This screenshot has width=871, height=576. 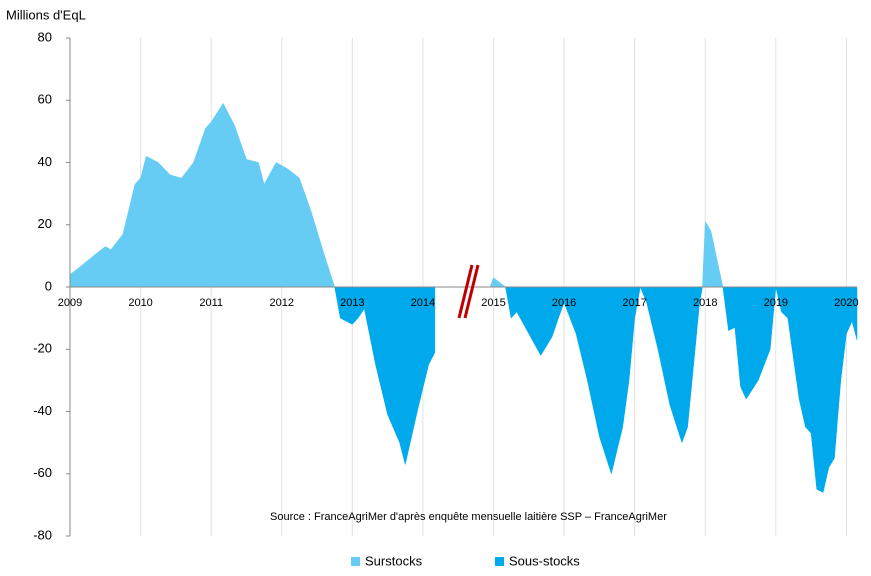 I want to click on x-tick-label: 2018, so click(x=705, y=303).